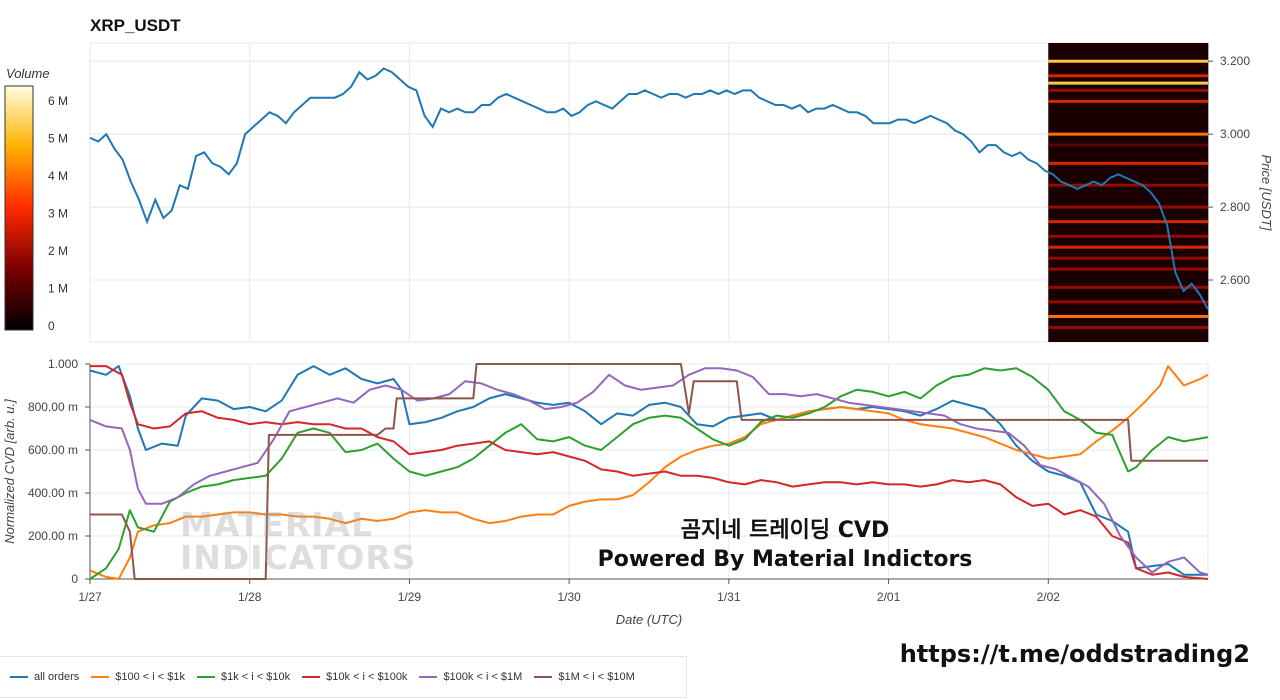 The width and height of the screenshot is (1280, 700). I want to click on colorbar-tick-label: 4 M, so click(58, 176).